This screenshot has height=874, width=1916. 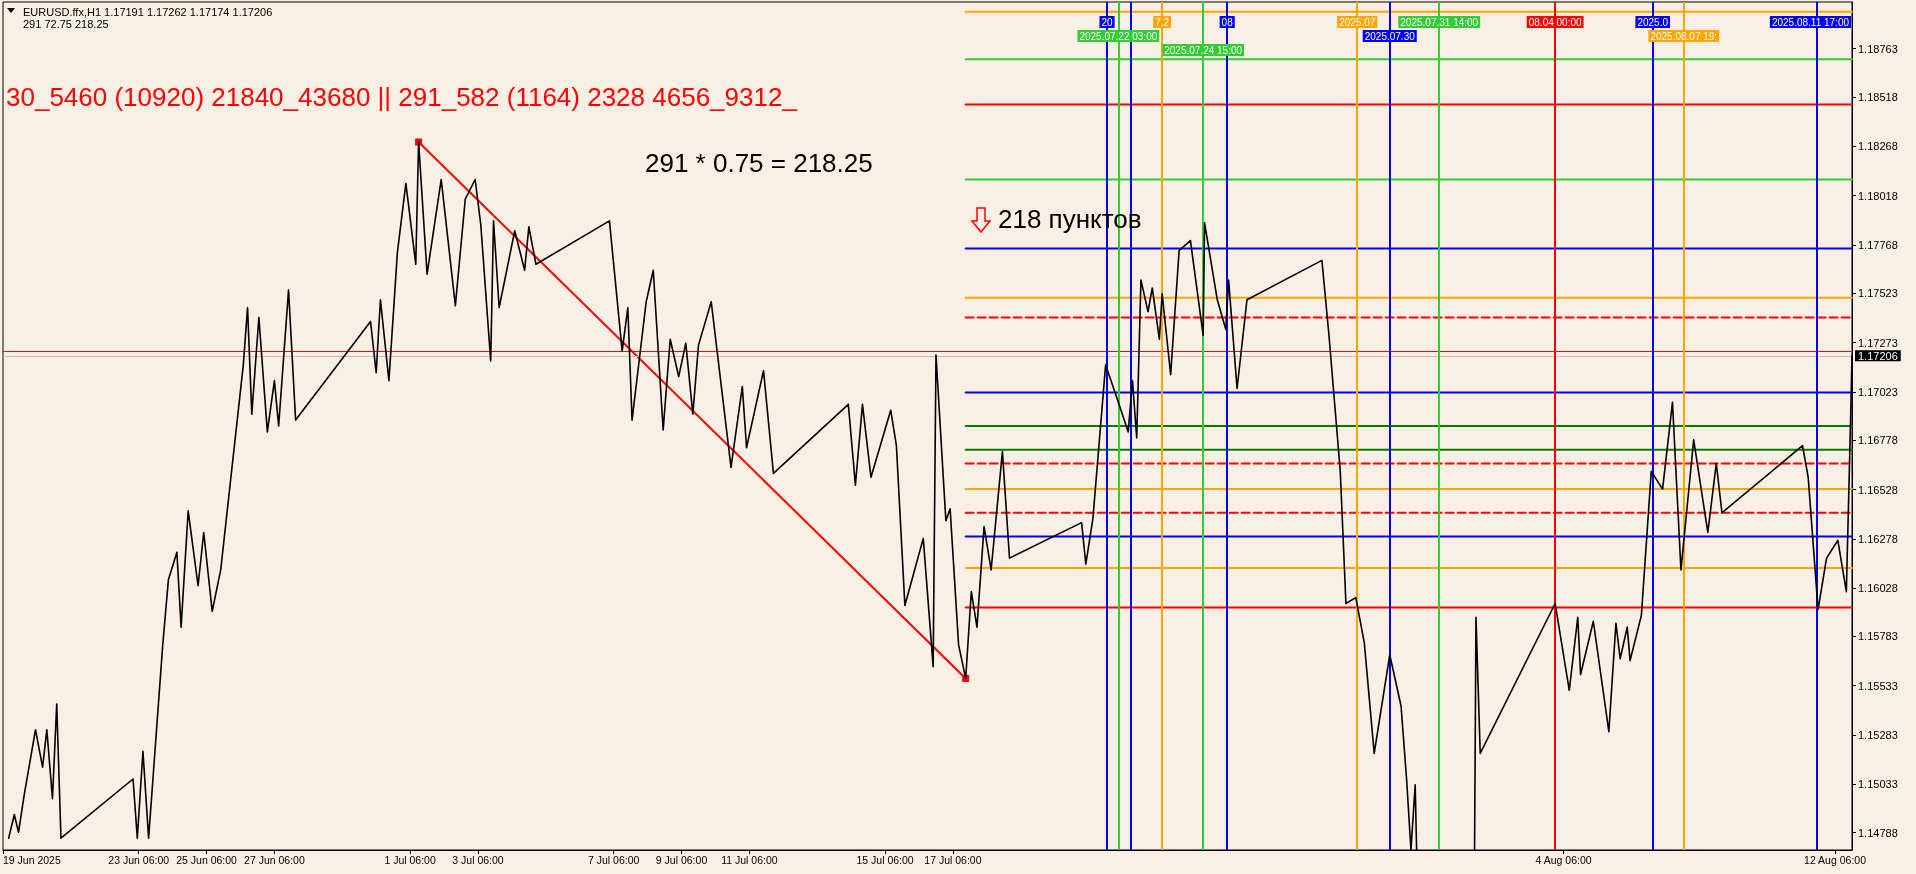 What do you see at coordinates (1107, 22) in the screenshot?
I see `ref-line-label: 20` at bounding box center [1107, 22].